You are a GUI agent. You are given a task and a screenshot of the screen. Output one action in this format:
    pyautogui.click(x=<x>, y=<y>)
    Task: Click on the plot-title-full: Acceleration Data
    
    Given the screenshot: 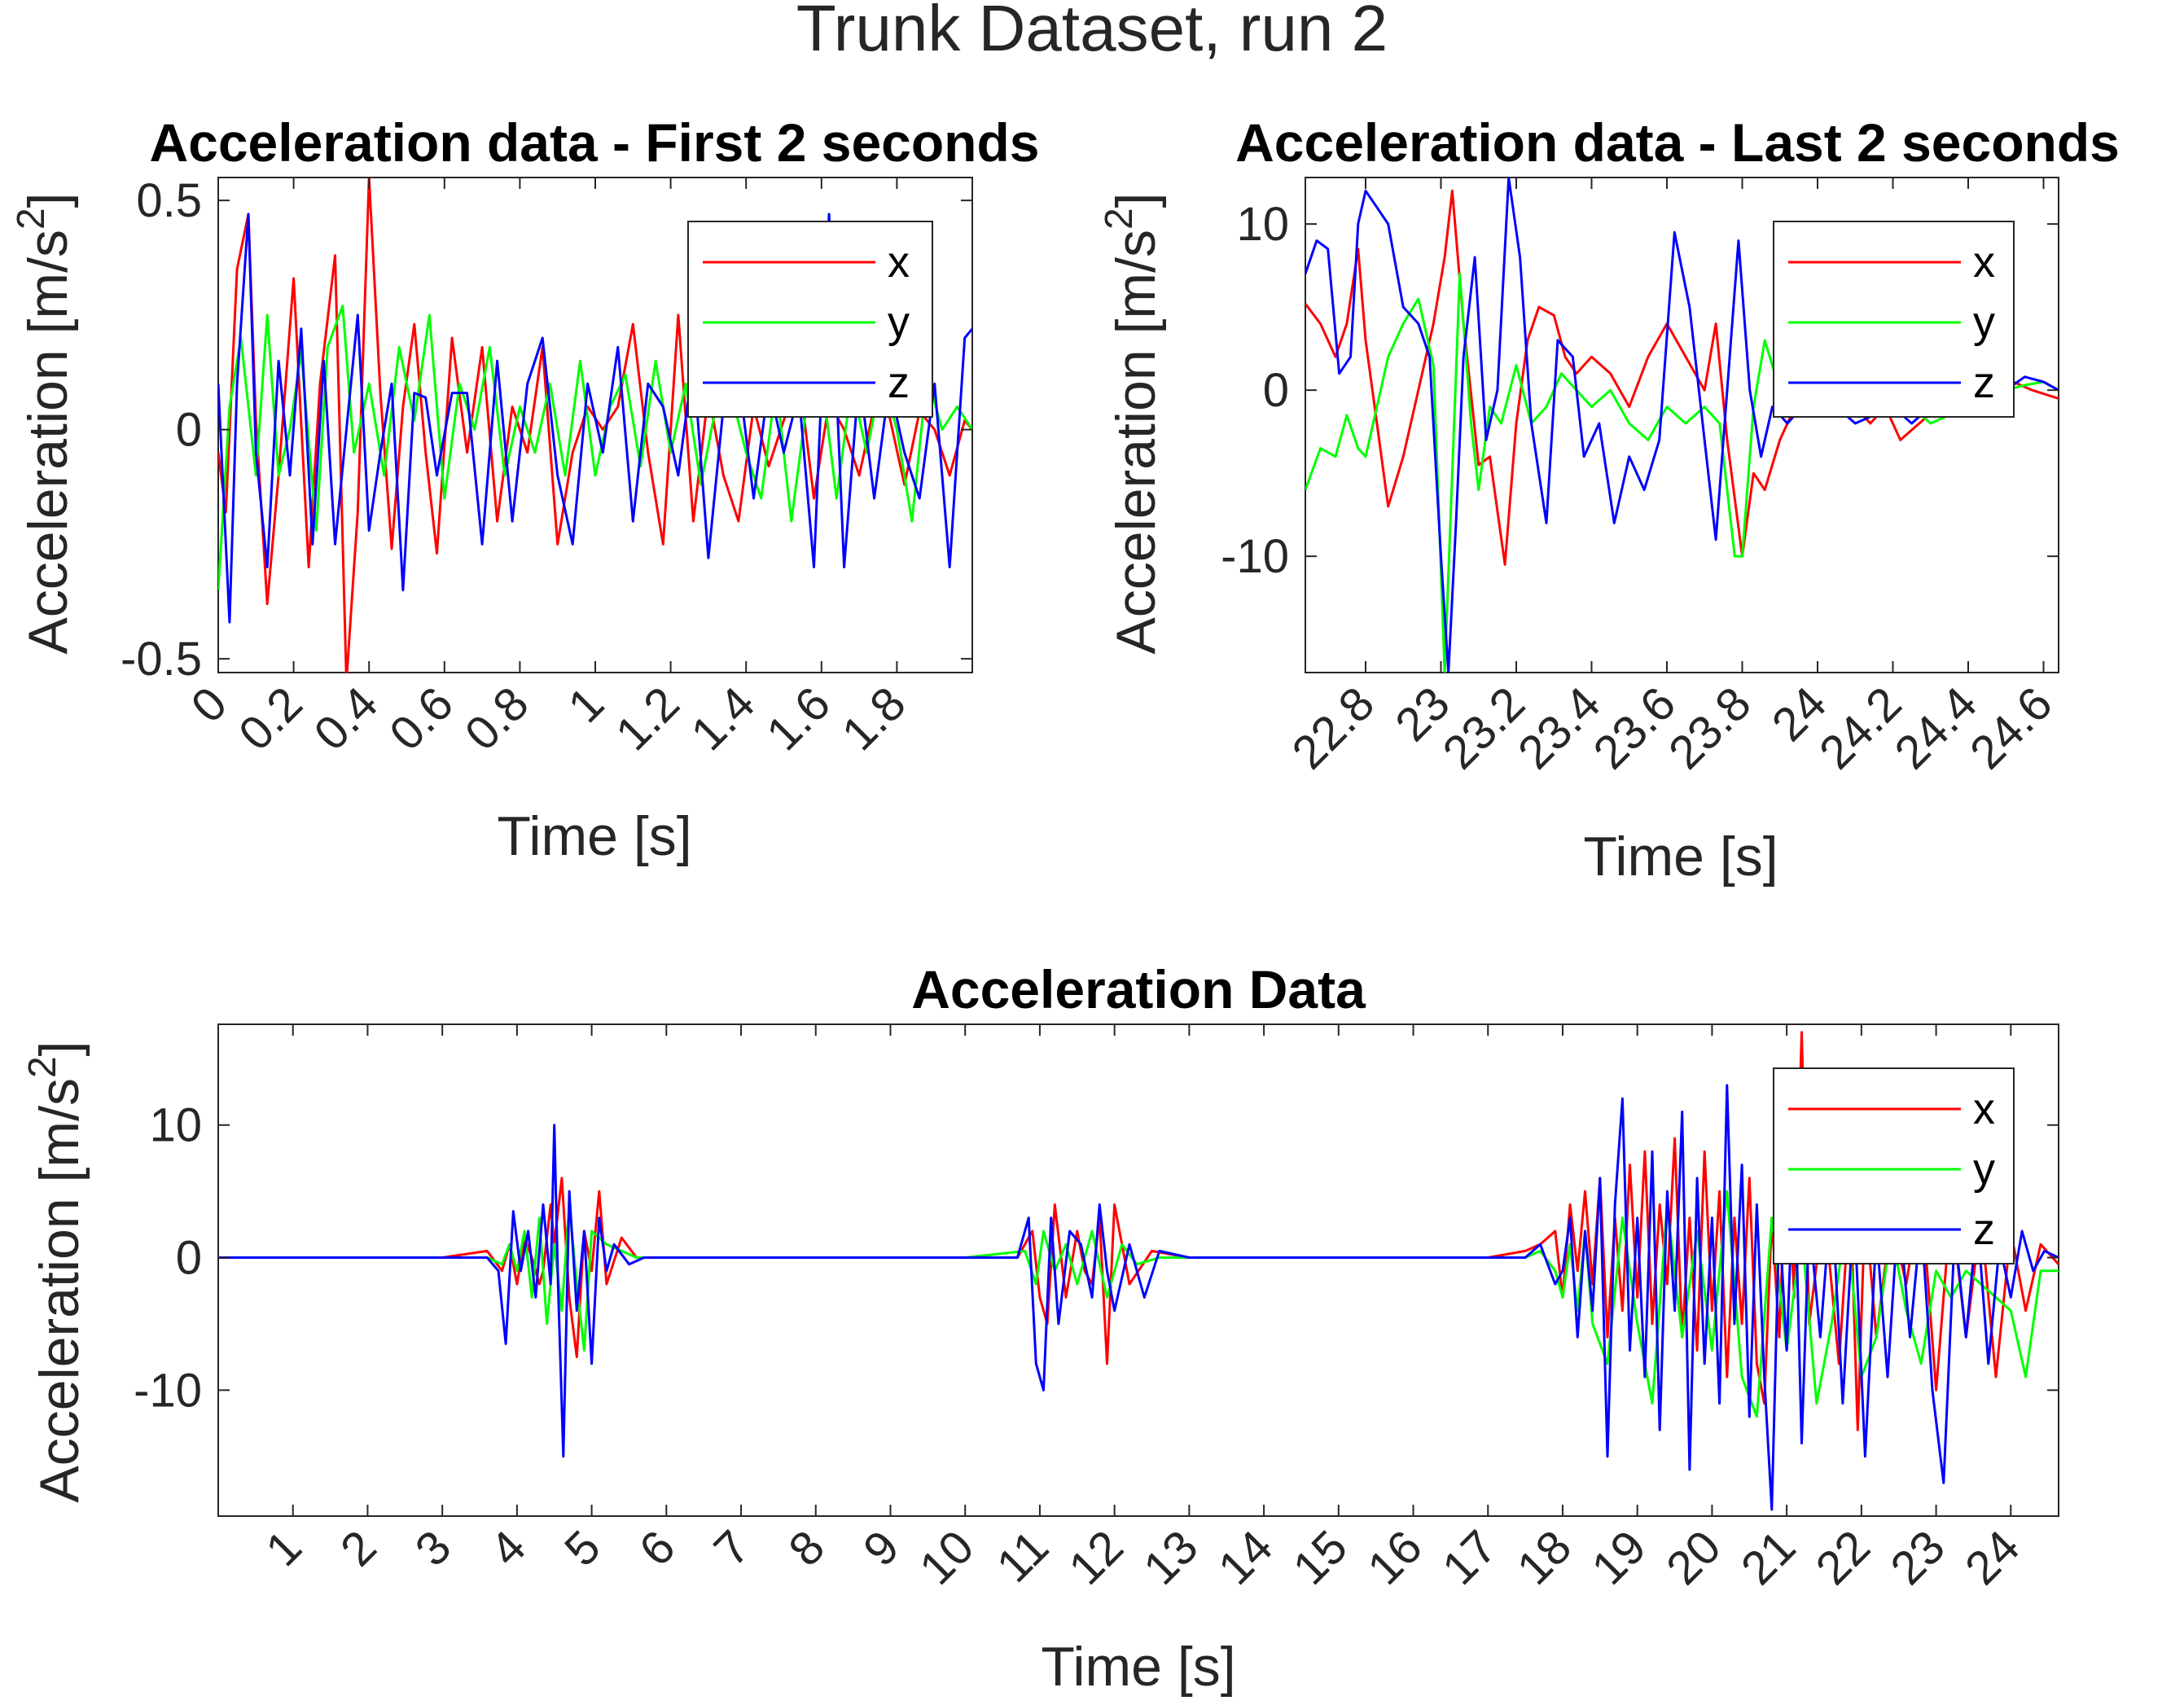 What is the action you would take?
    pyautogui.click(x=1138, y=989)
    